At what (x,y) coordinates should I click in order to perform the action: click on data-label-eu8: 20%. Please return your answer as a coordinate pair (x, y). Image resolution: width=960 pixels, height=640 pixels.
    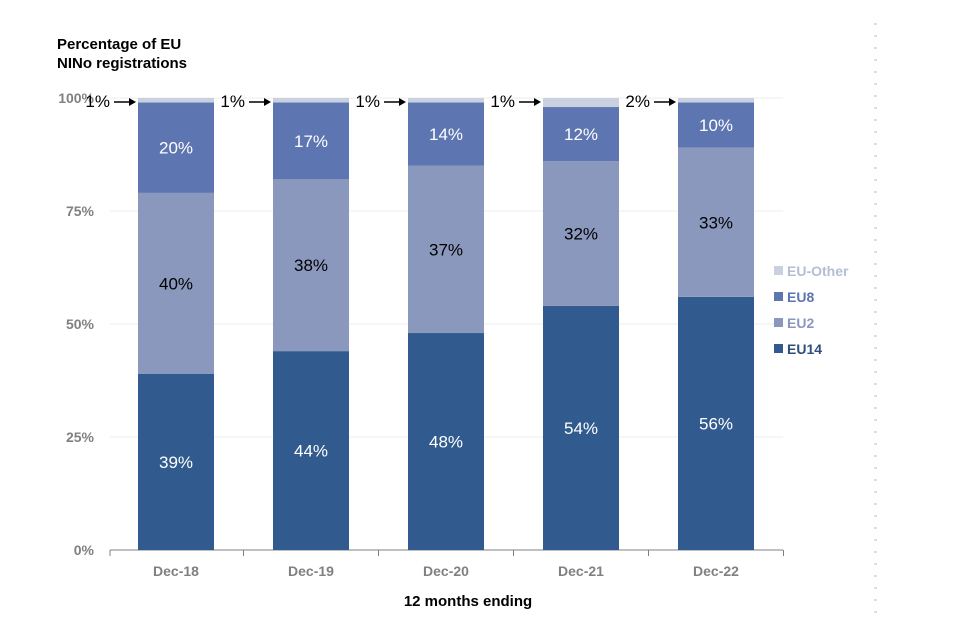
    Looking at the image, I should click on (176, 148).